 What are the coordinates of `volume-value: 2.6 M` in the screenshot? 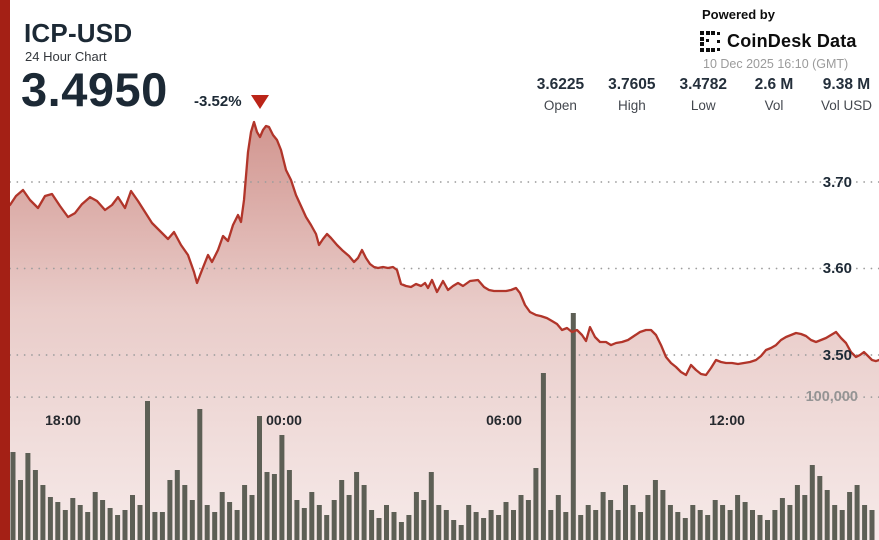 It's located at (774, 84).